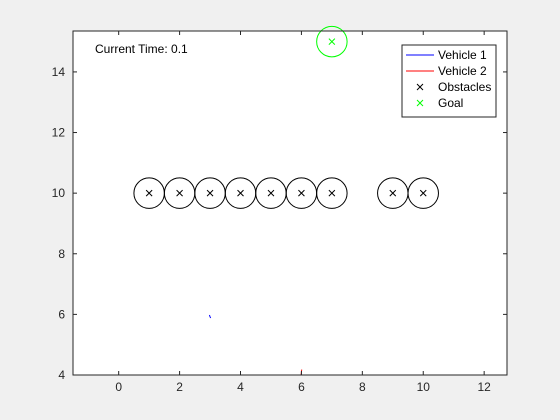  I want to click on legend-label: Goal, so click(450, 103).